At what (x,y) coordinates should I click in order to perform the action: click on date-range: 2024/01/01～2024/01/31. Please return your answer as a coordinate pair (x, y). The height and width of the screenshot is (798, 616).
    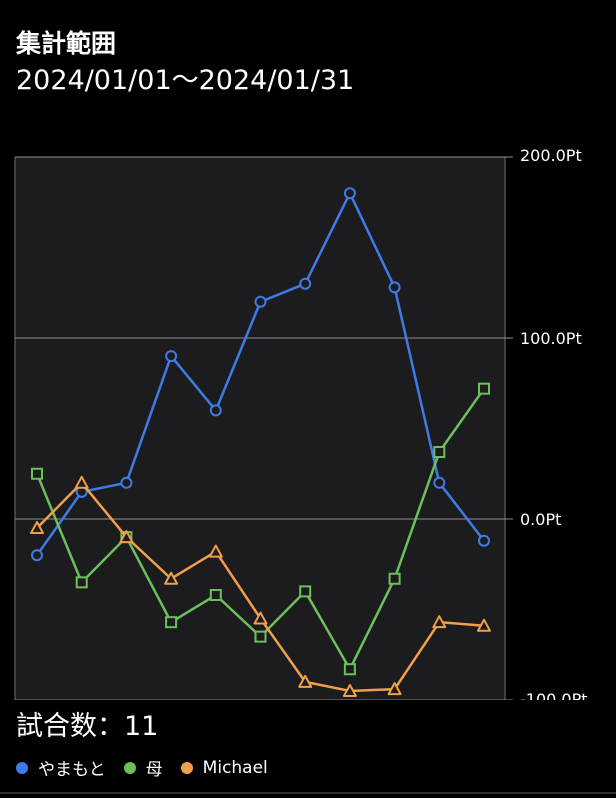
    Looking at the image, I should click on (185, 80).